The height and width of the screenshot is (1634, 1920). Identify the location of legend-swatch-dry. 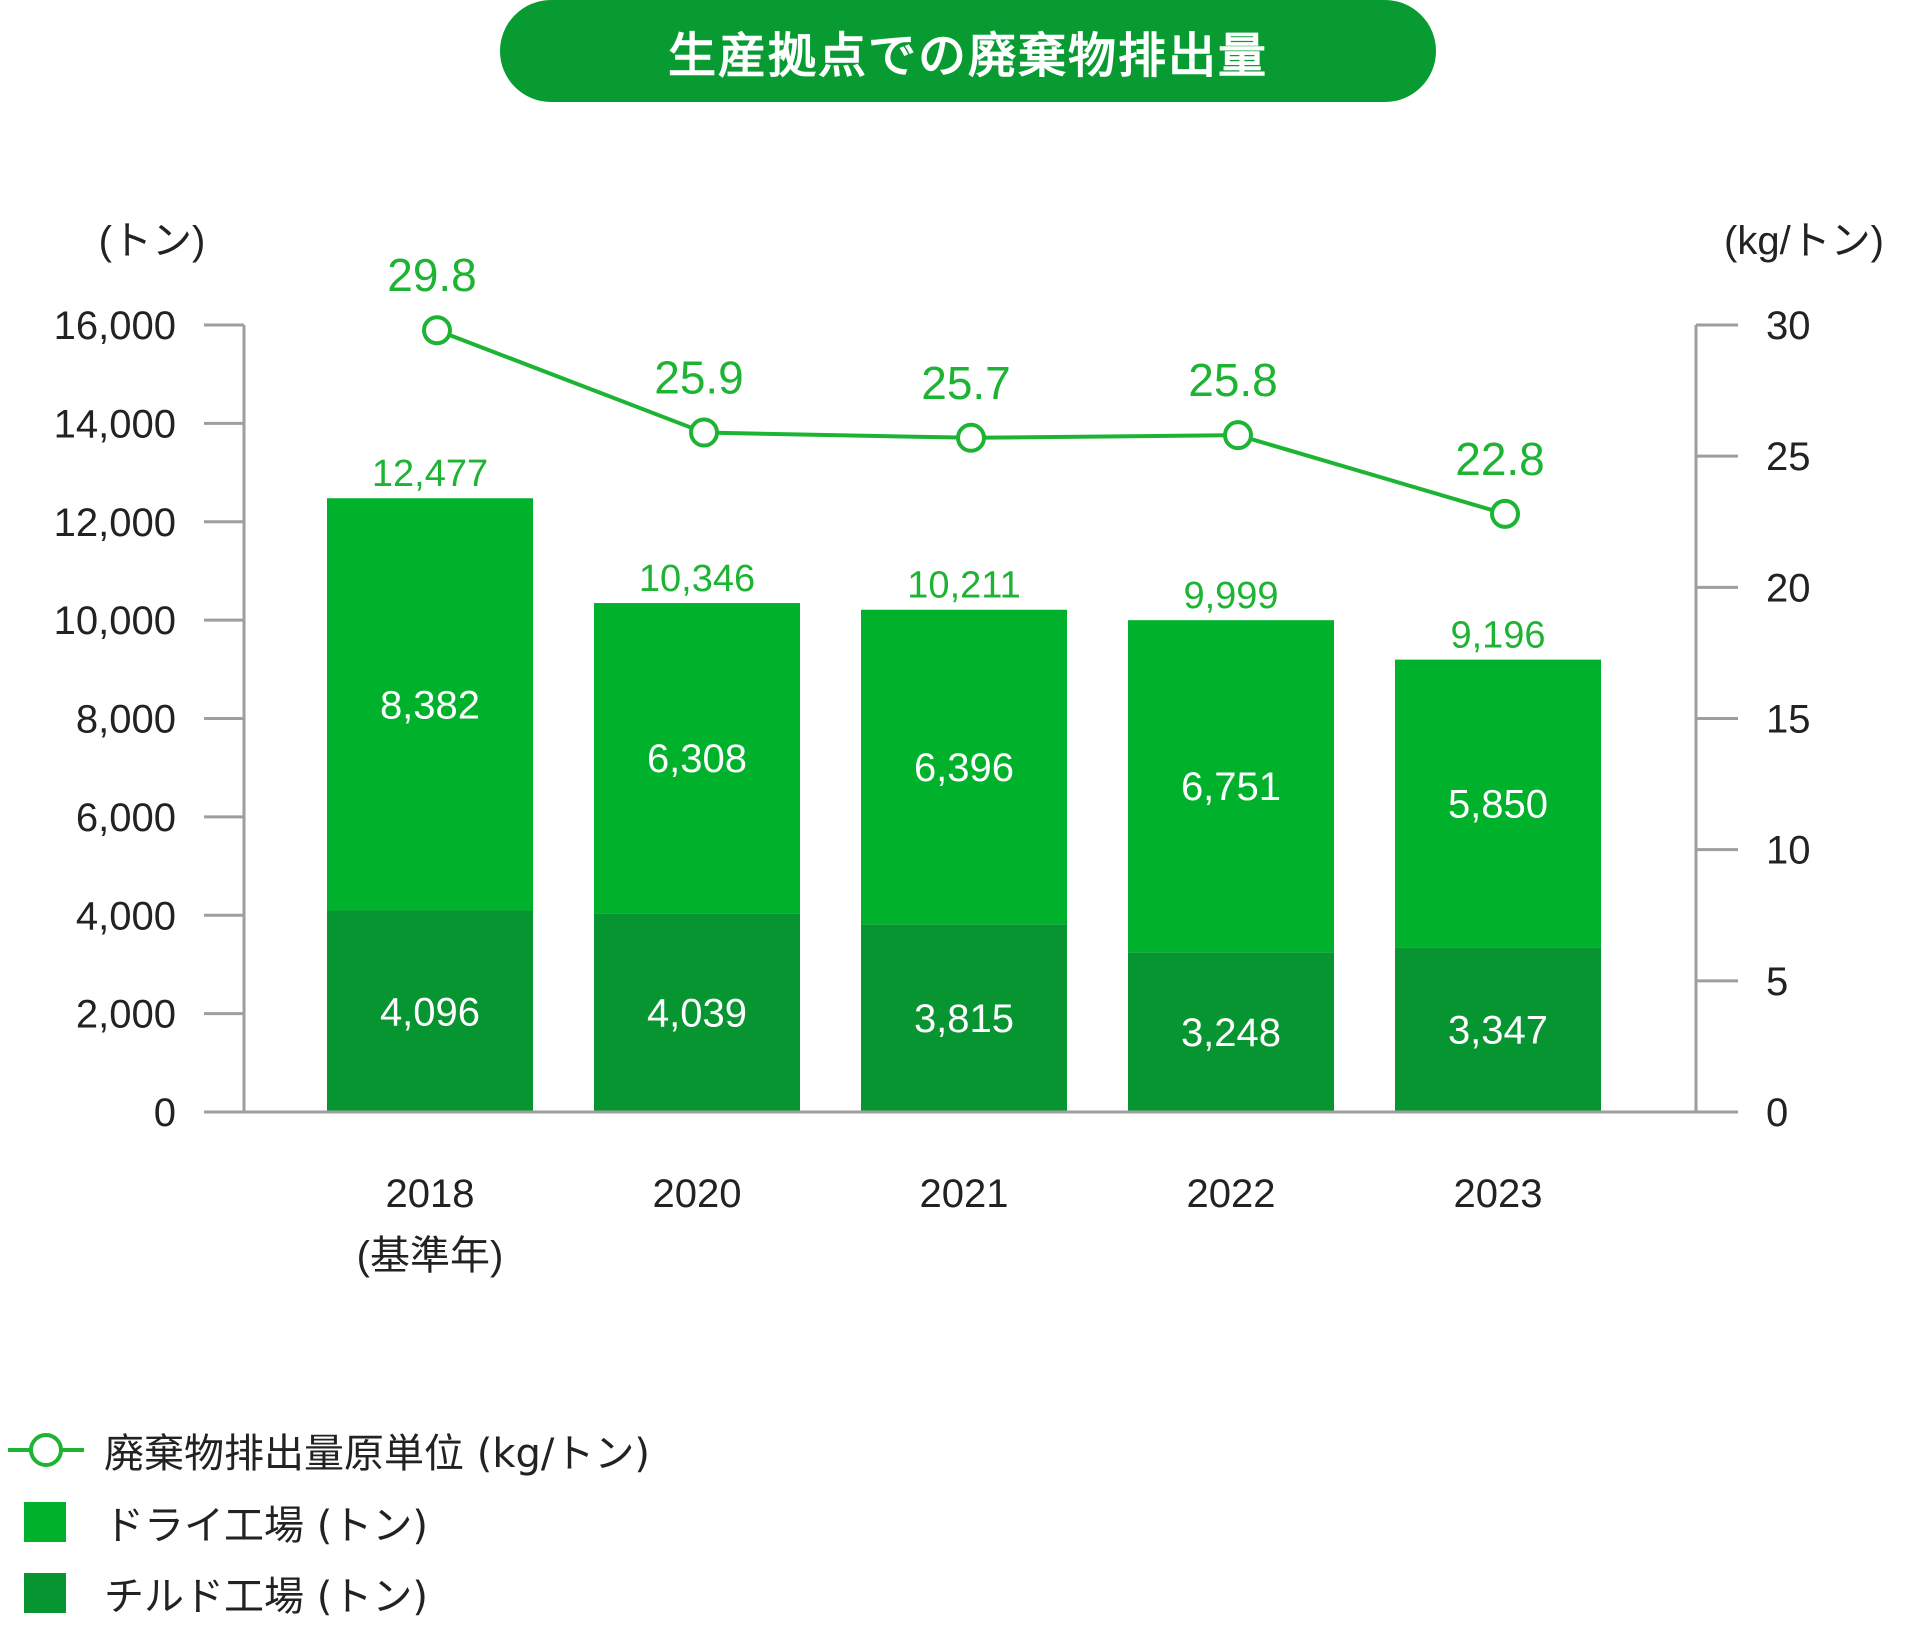
(45, 1522).